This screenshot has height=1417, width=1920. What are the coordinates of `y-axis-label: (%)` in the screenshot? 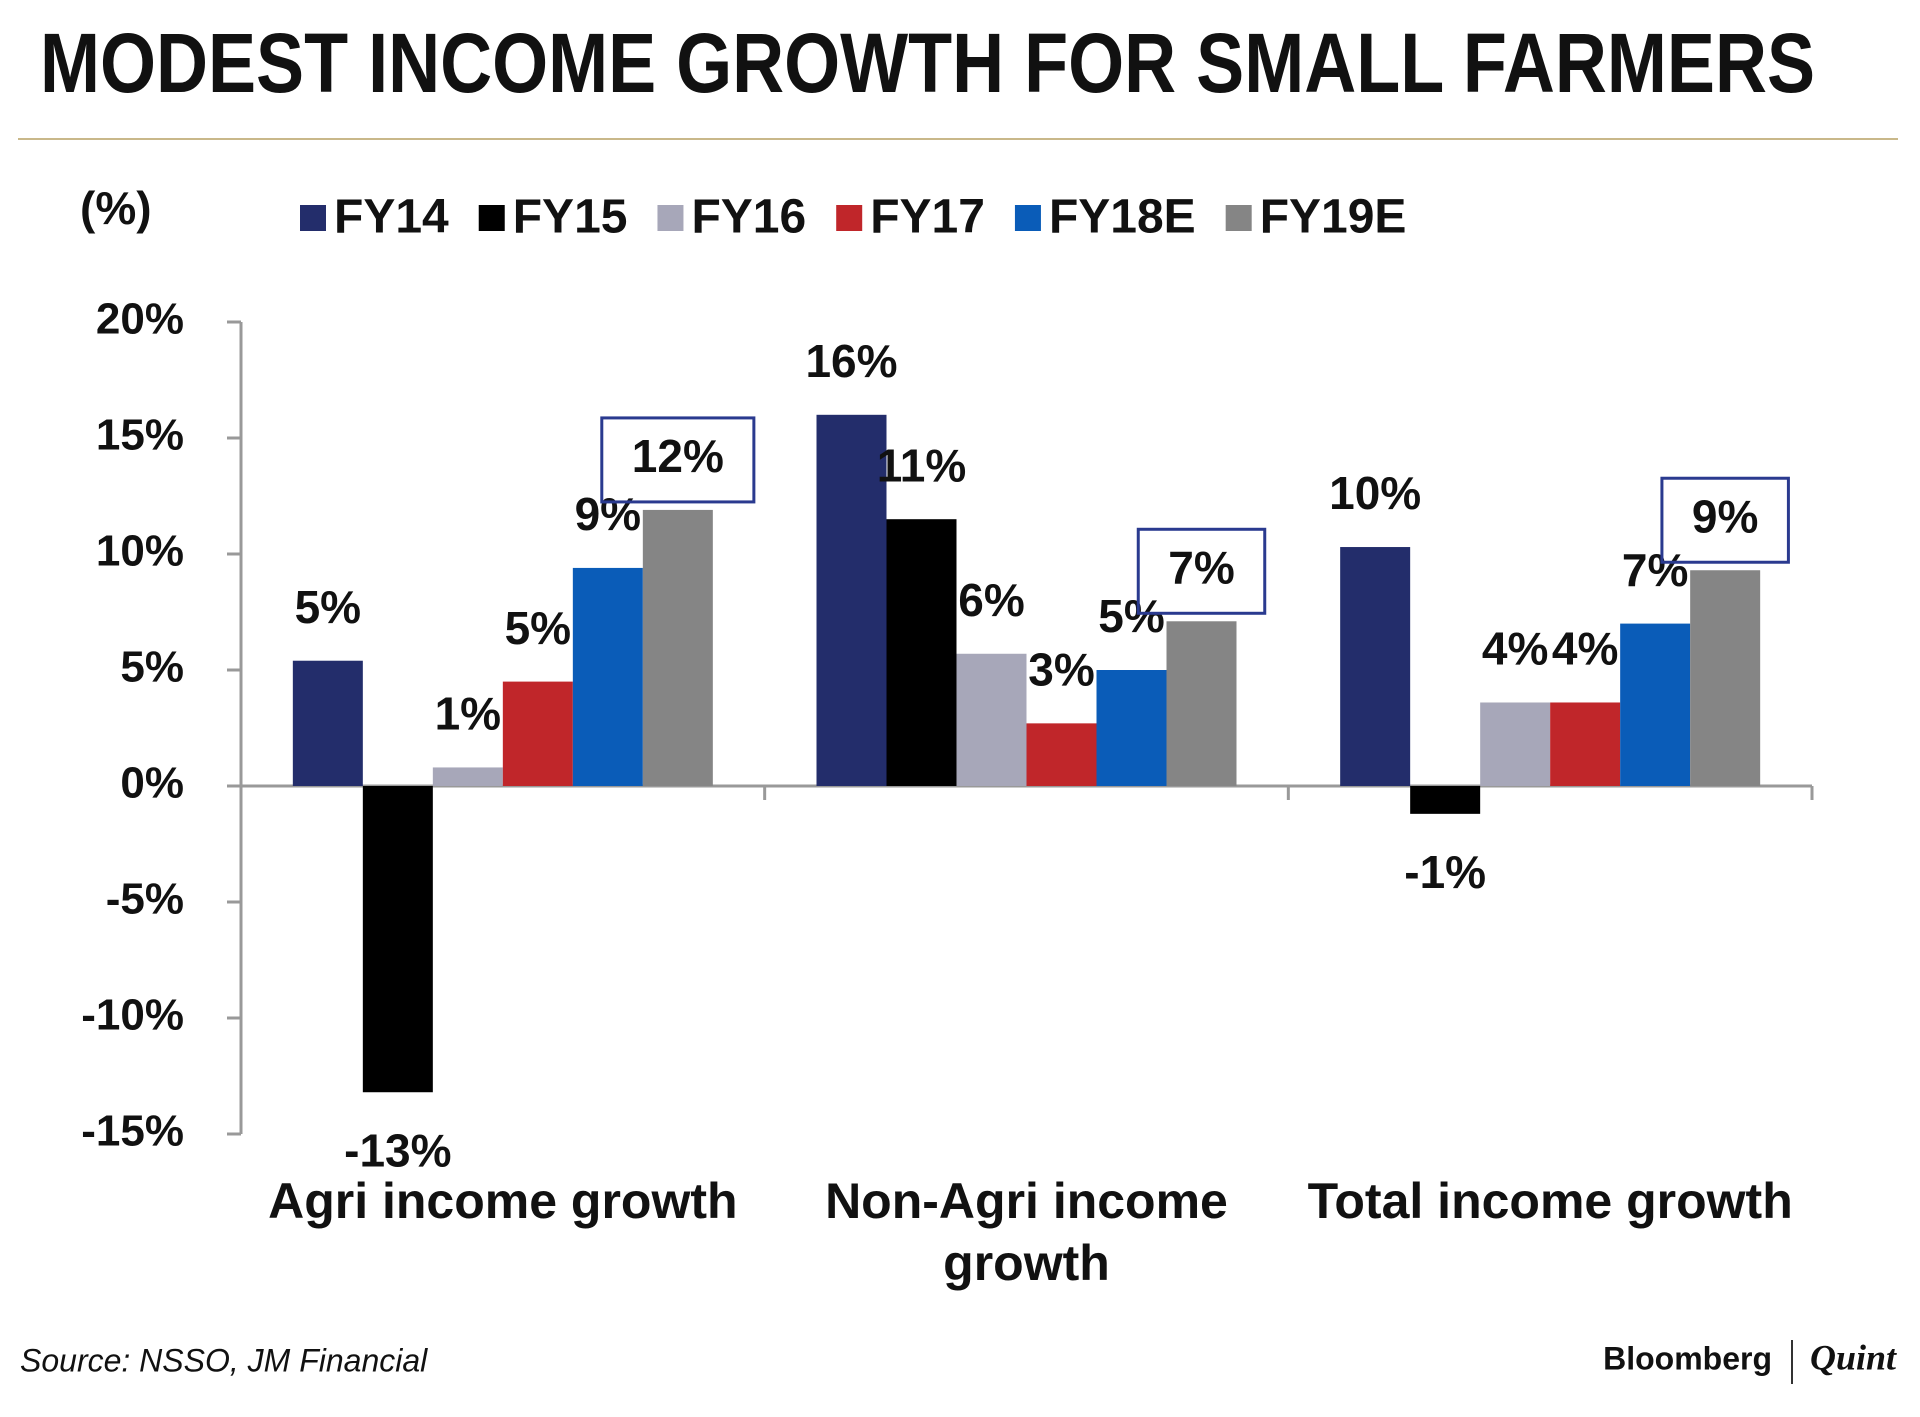 It's located at (116, 208).